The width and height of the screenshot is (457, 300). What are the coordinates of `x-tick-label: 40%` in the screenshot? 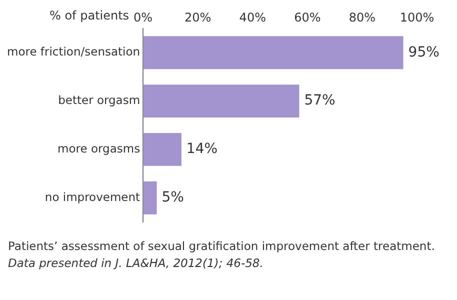 It's located at (252, 17).